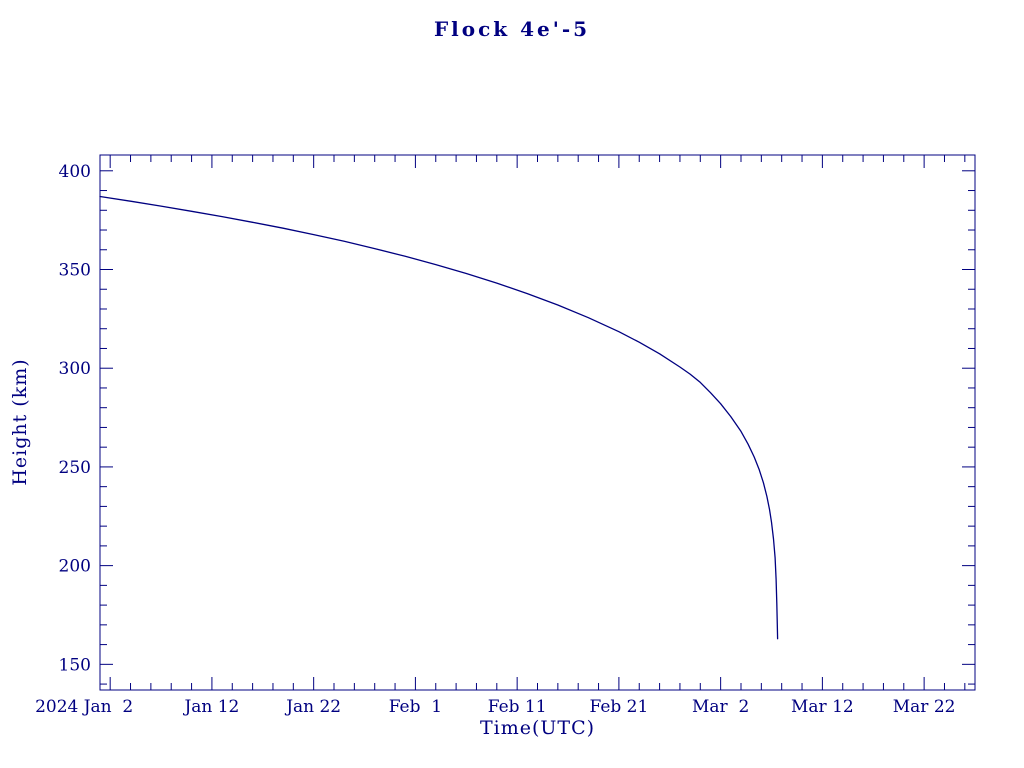 The height and width of the screenshot is (768, 1024). What do you see at coordinates (618, 707) in the screenshot?
I see `x-tick-label: Feb 21` at bounding box center [618, 707].